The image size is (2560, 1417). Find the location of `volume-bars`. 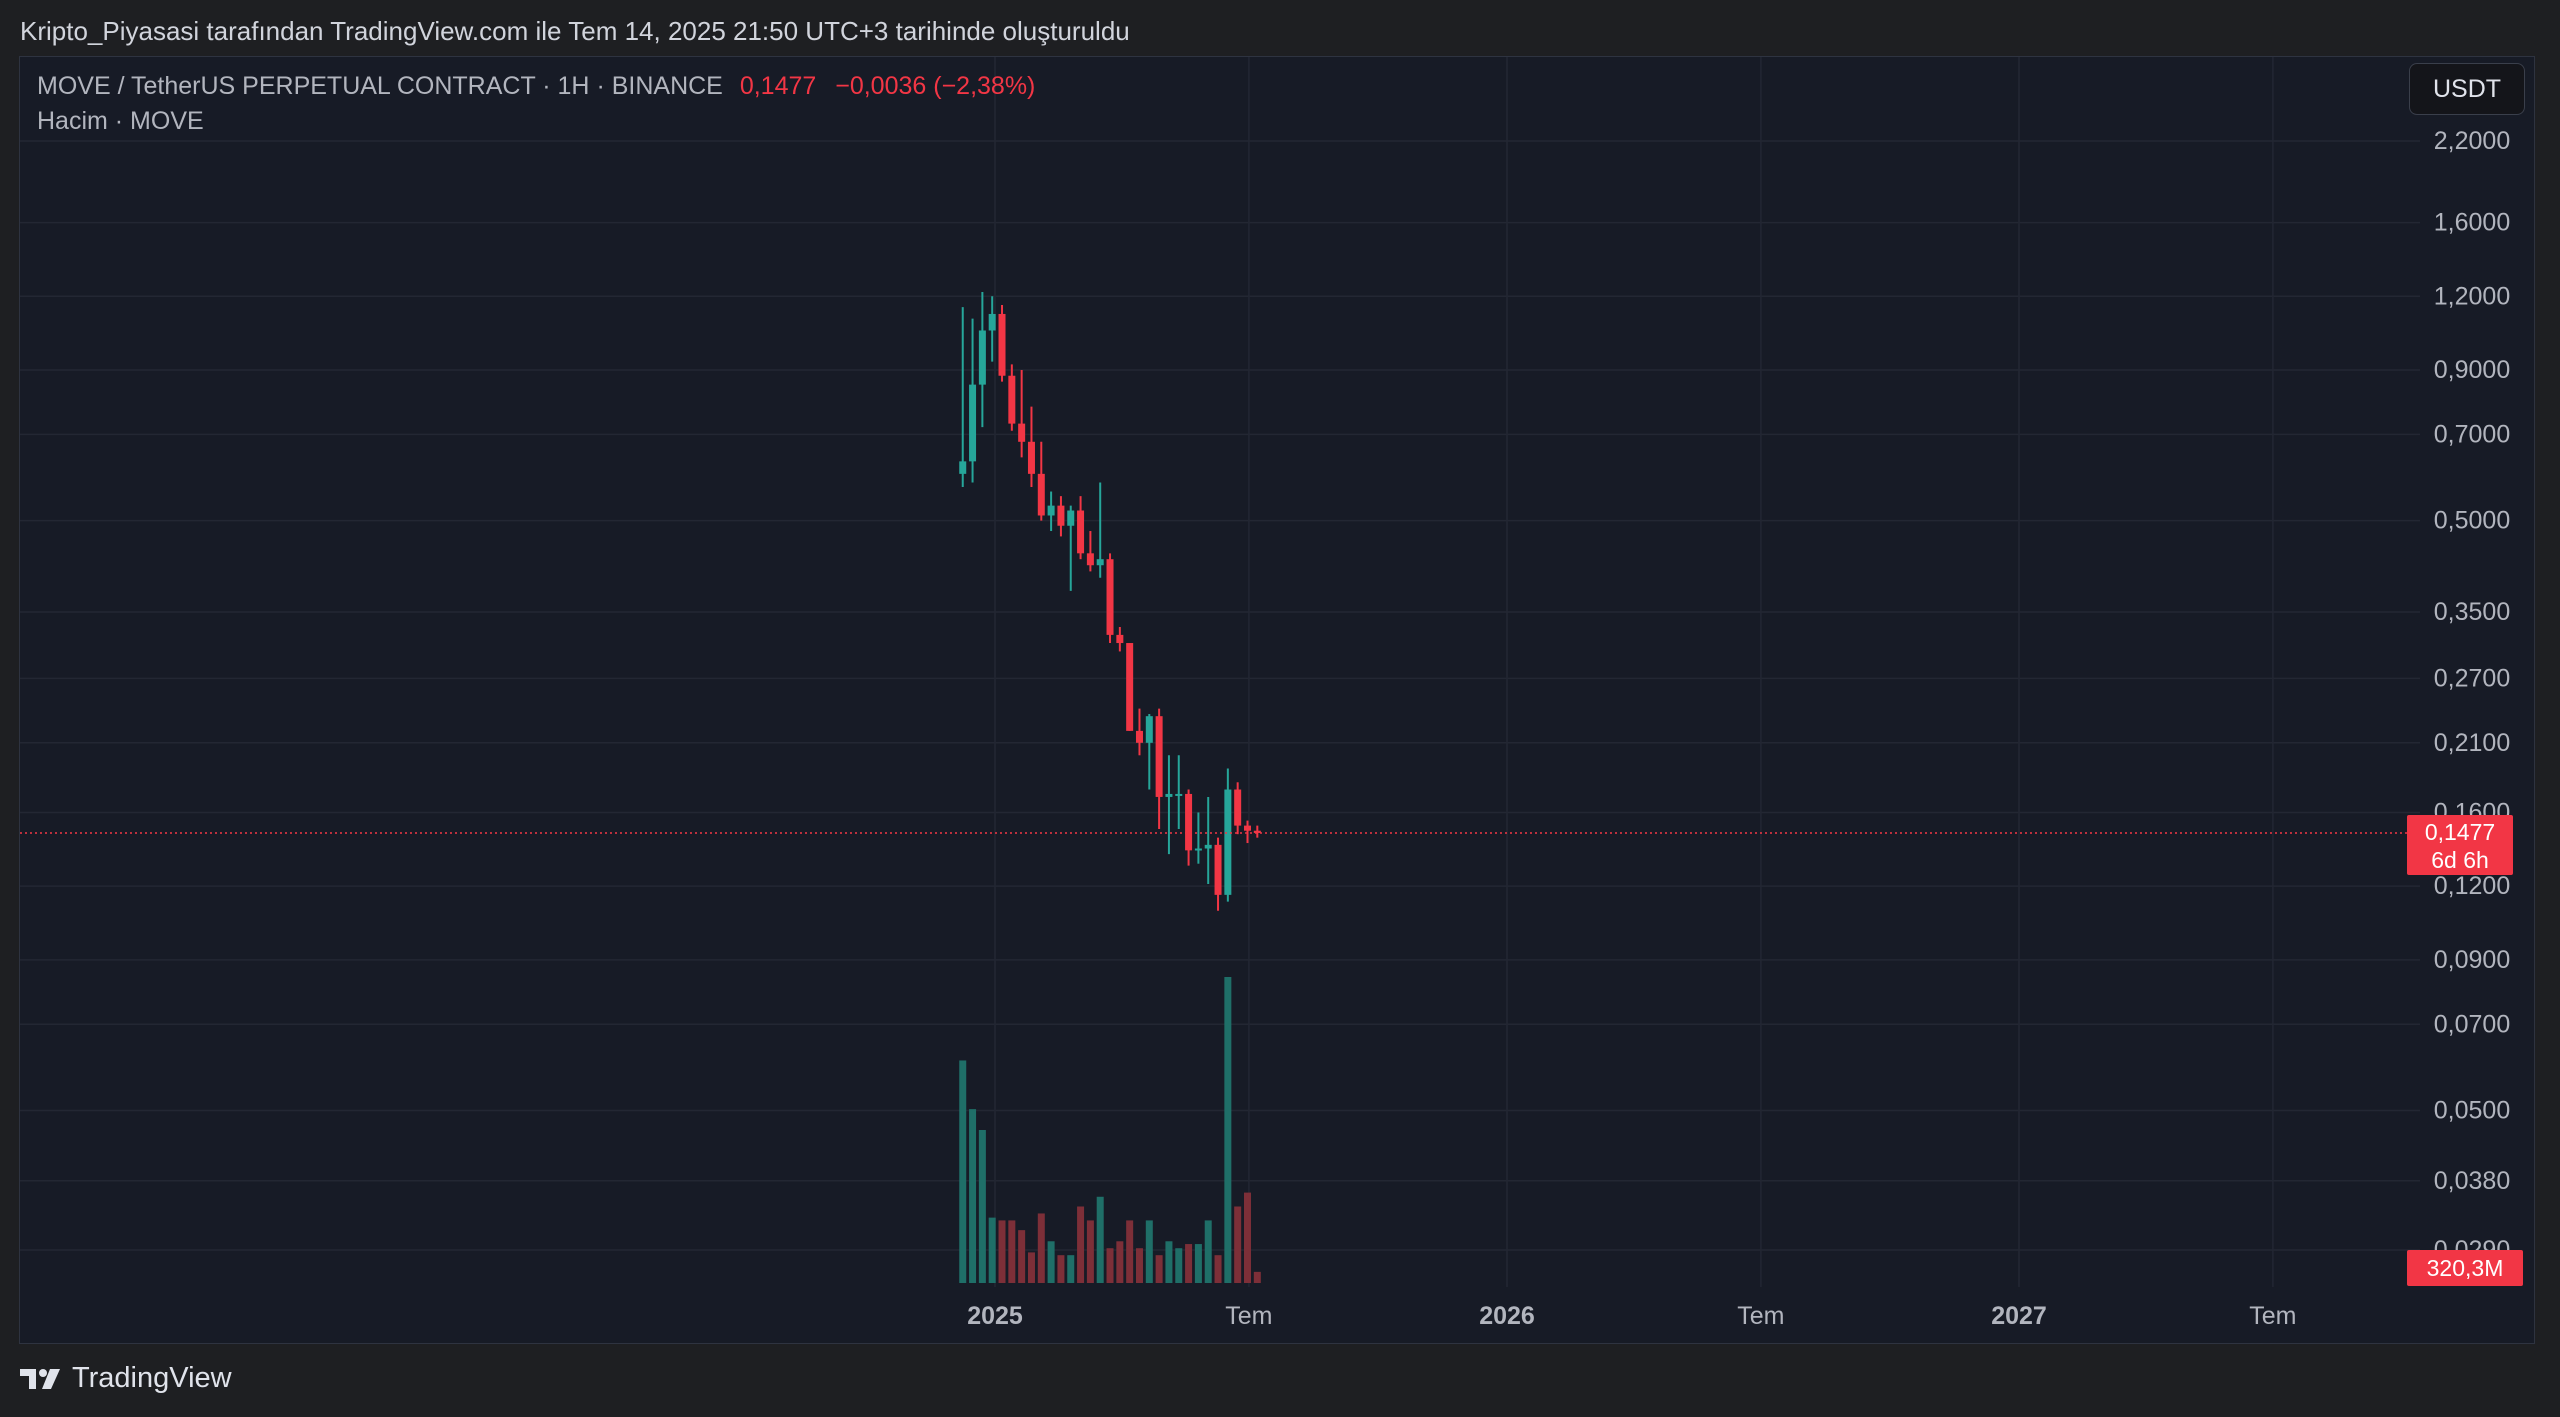

volume-bars is located at coordinates (1110, 1130).